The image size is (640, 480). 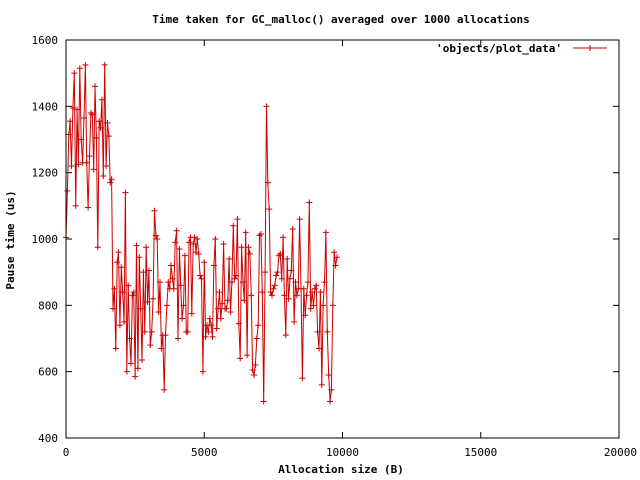 I want to click on y-tick-label: 1600, so click(x=45, y=40).